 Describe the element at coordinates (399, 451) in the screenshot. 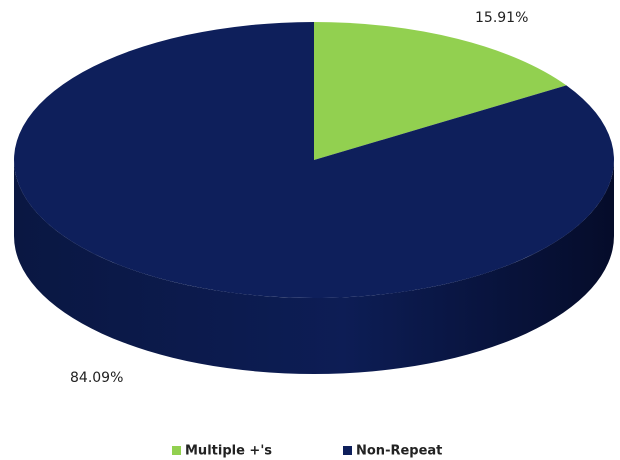

I see `legend-label: Non-Repeat` at that location.